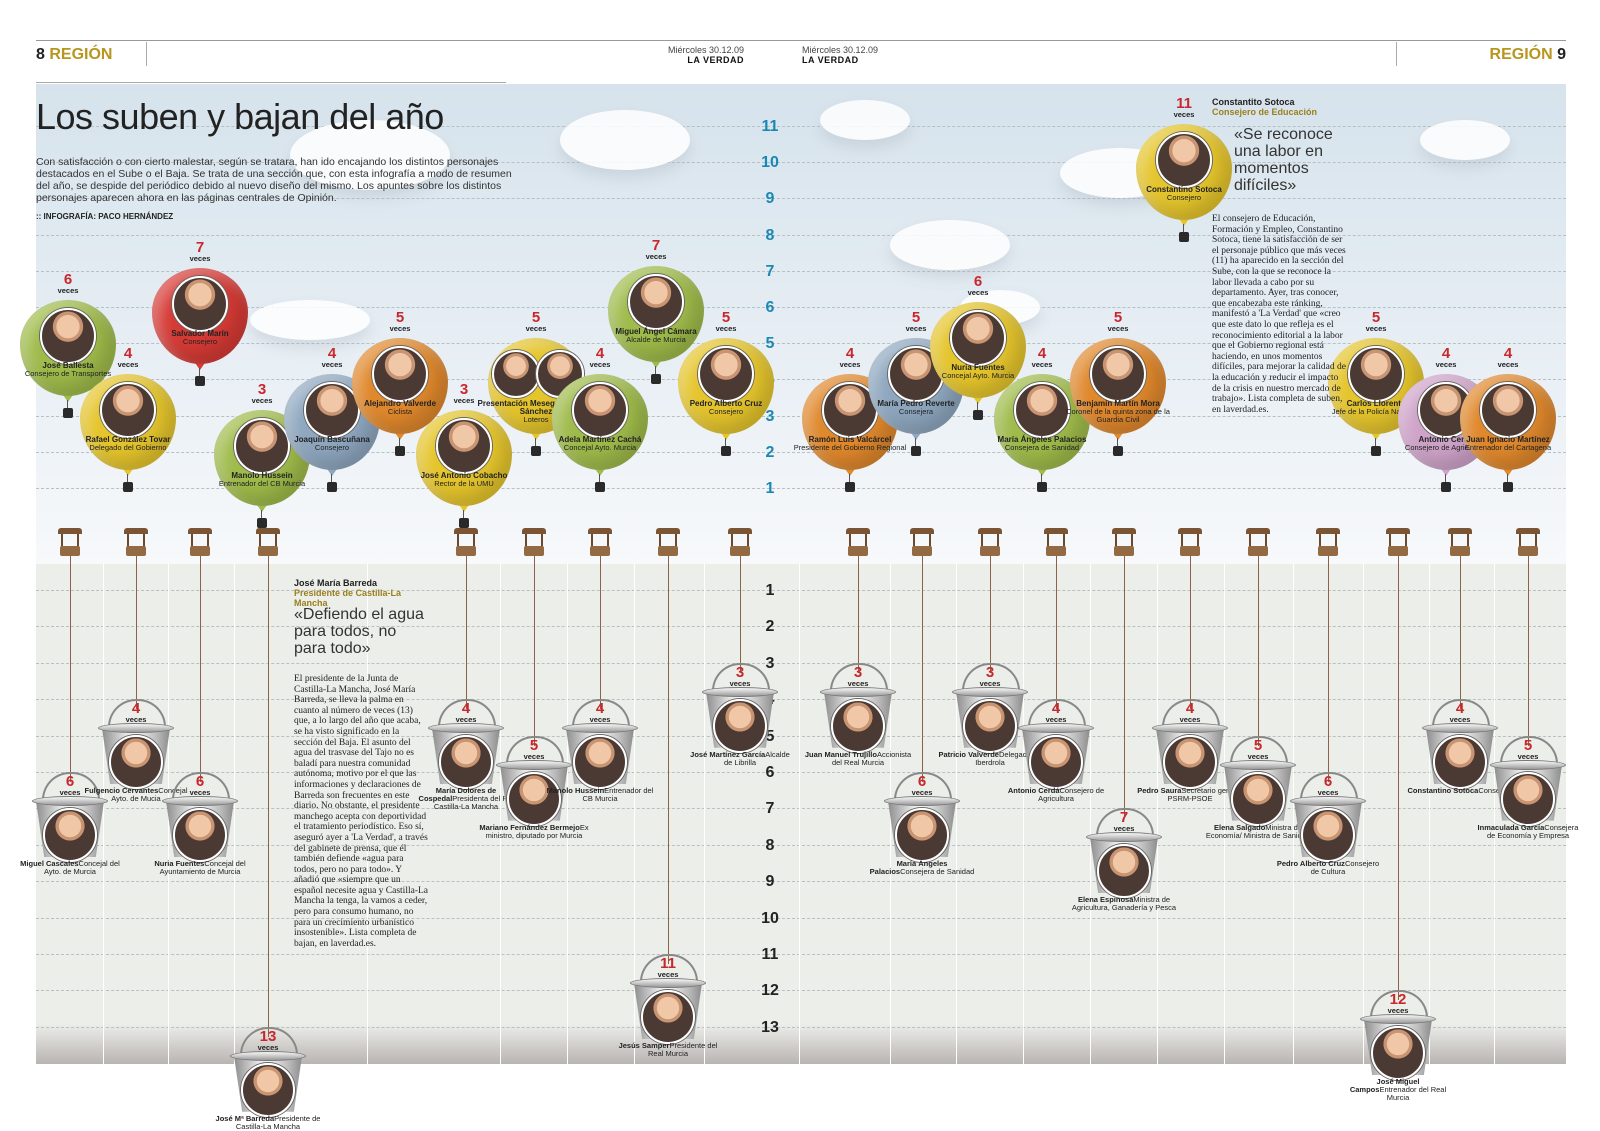 The height and width of the screenshot is (1131, 1600). Describe the element at coordinates (464, 480) in the screenshot. I see `balloon-label: José Antonio Cobacho Rector de la UMU` at that location.